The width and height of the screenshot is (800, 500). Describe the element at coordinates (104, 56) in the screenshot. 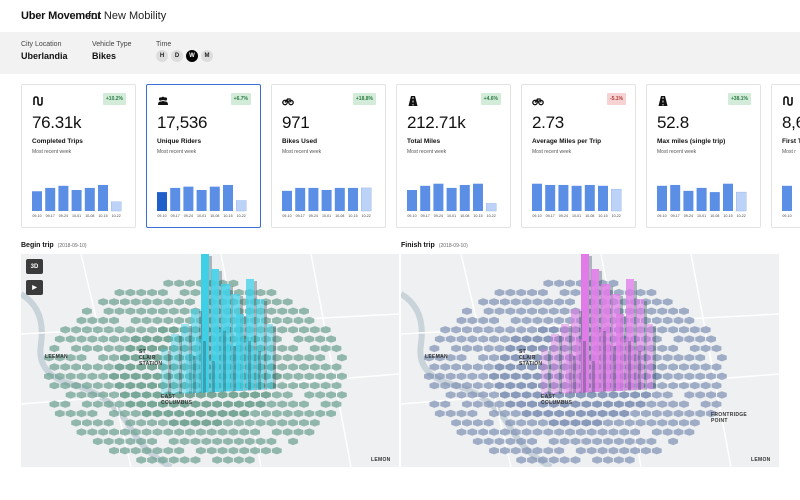

I see `vehicle-filter-value: Bikes` at that location.